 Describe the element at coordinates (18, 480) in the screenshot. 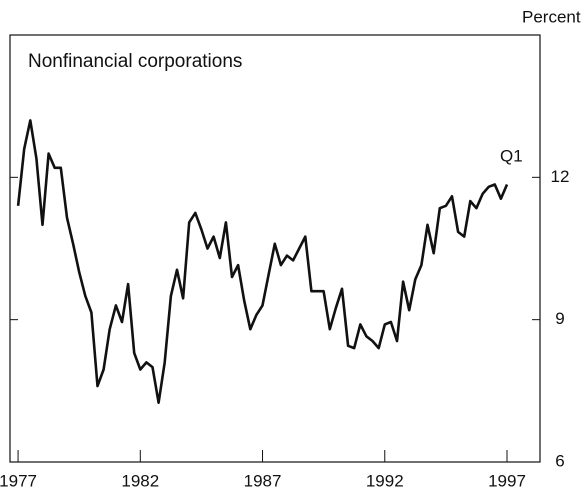

I see `x-tick-label: 1977` at that location.